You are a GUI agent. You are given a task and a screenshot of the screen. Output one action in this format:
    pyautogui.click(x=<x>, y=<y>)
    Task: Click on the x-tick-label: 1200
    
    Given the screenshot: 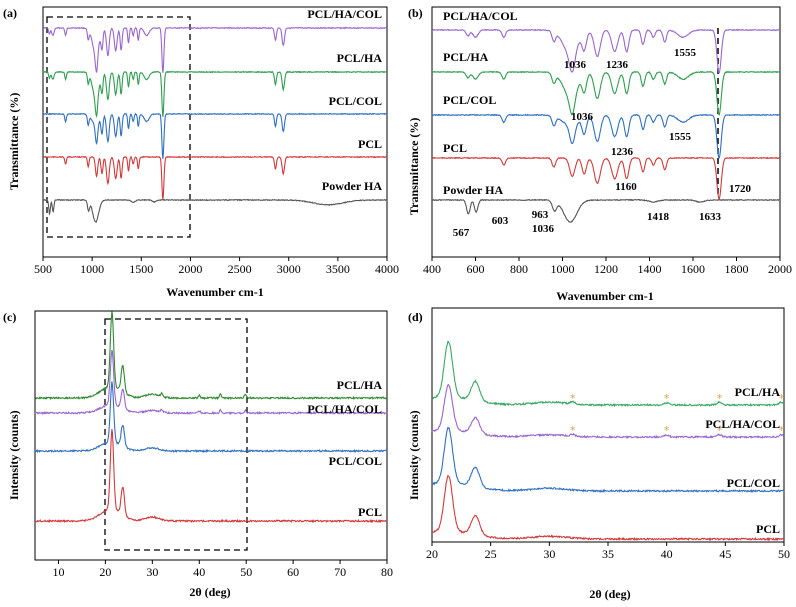 What is the action you would take?
    pyautogui.click(x=606, y=269)
    